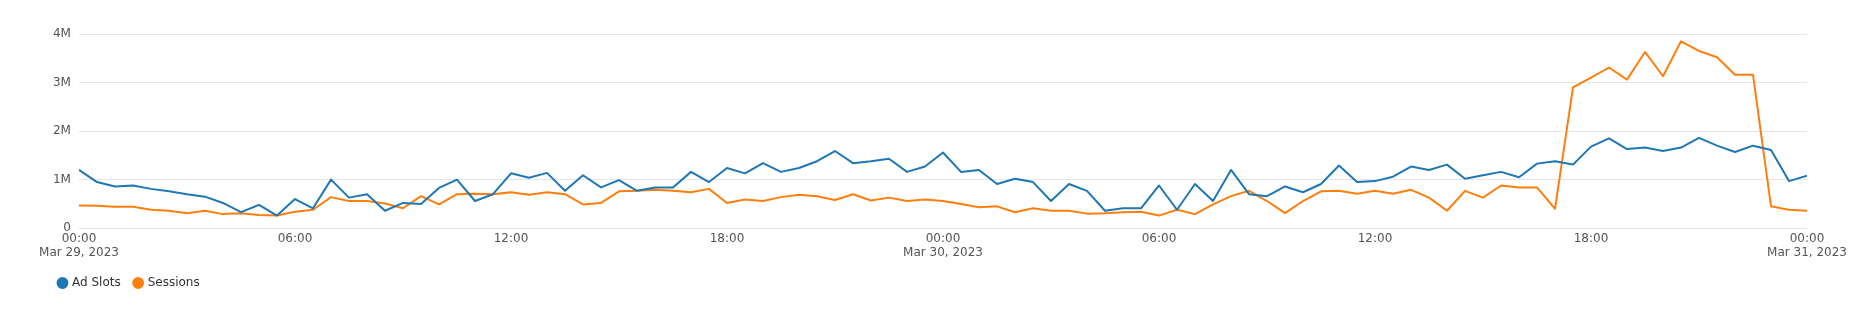 This screenshot has width=1873, height=327. I want to click on x-tick-label: 00:00 Mar 29, 2023, so click(79, 244).